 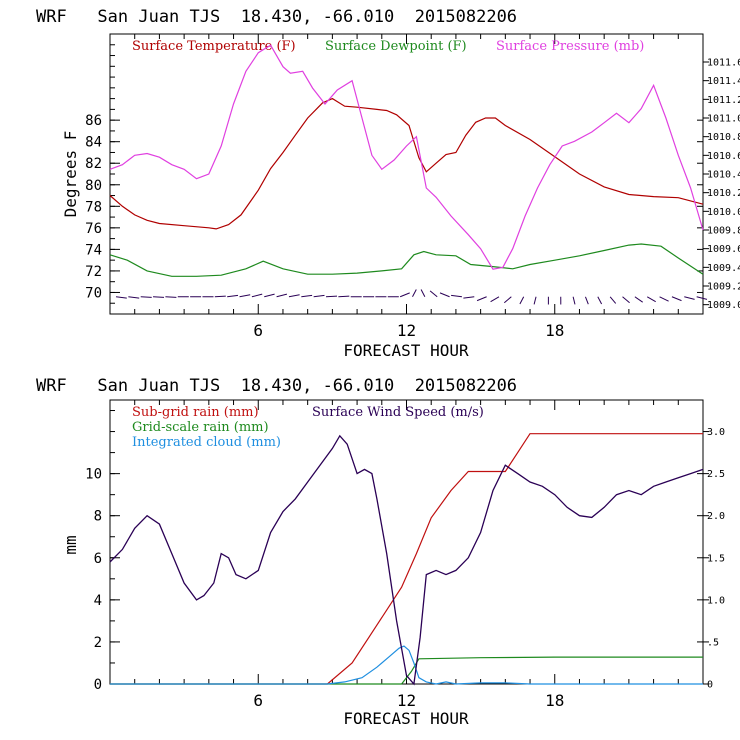 I want to click on panel-1-y-axis-label: Degrees F, so click(x=70, y=174).